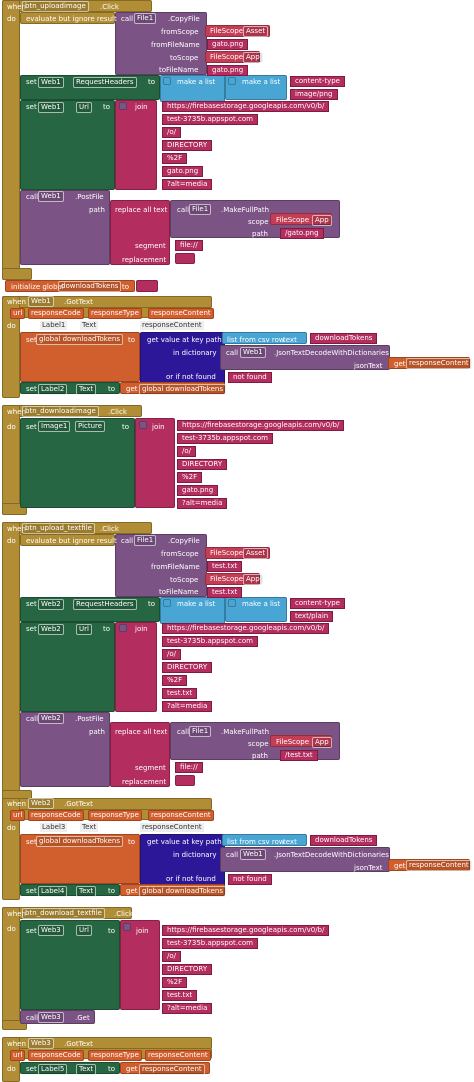 This screenshot has height=1082, width=474. I want to click on block-label: Label1, so click(54, 325).